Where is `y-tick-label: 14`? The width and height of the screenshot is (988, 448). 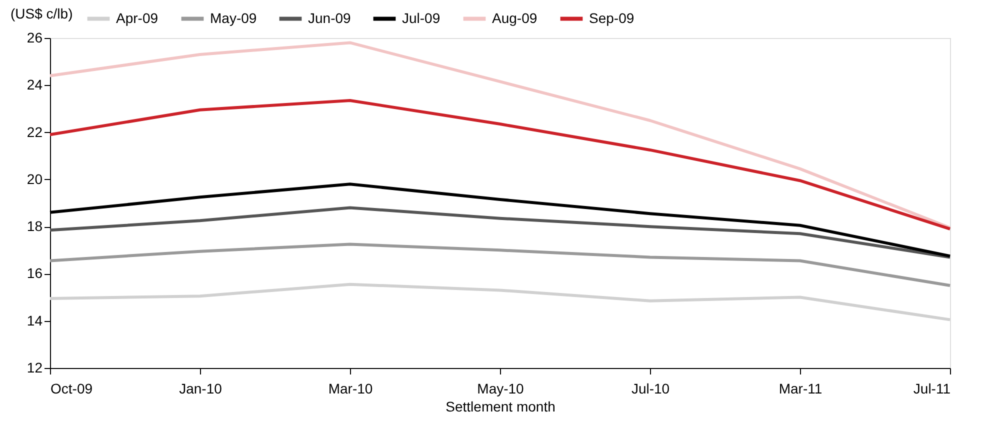
y-tick-label: 14 is located at coordinates (34, 320).